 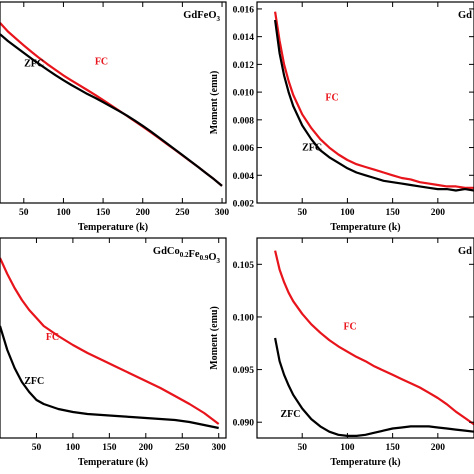 I want to click on y-tick-label: 0.095, so click(x=244, y=371).